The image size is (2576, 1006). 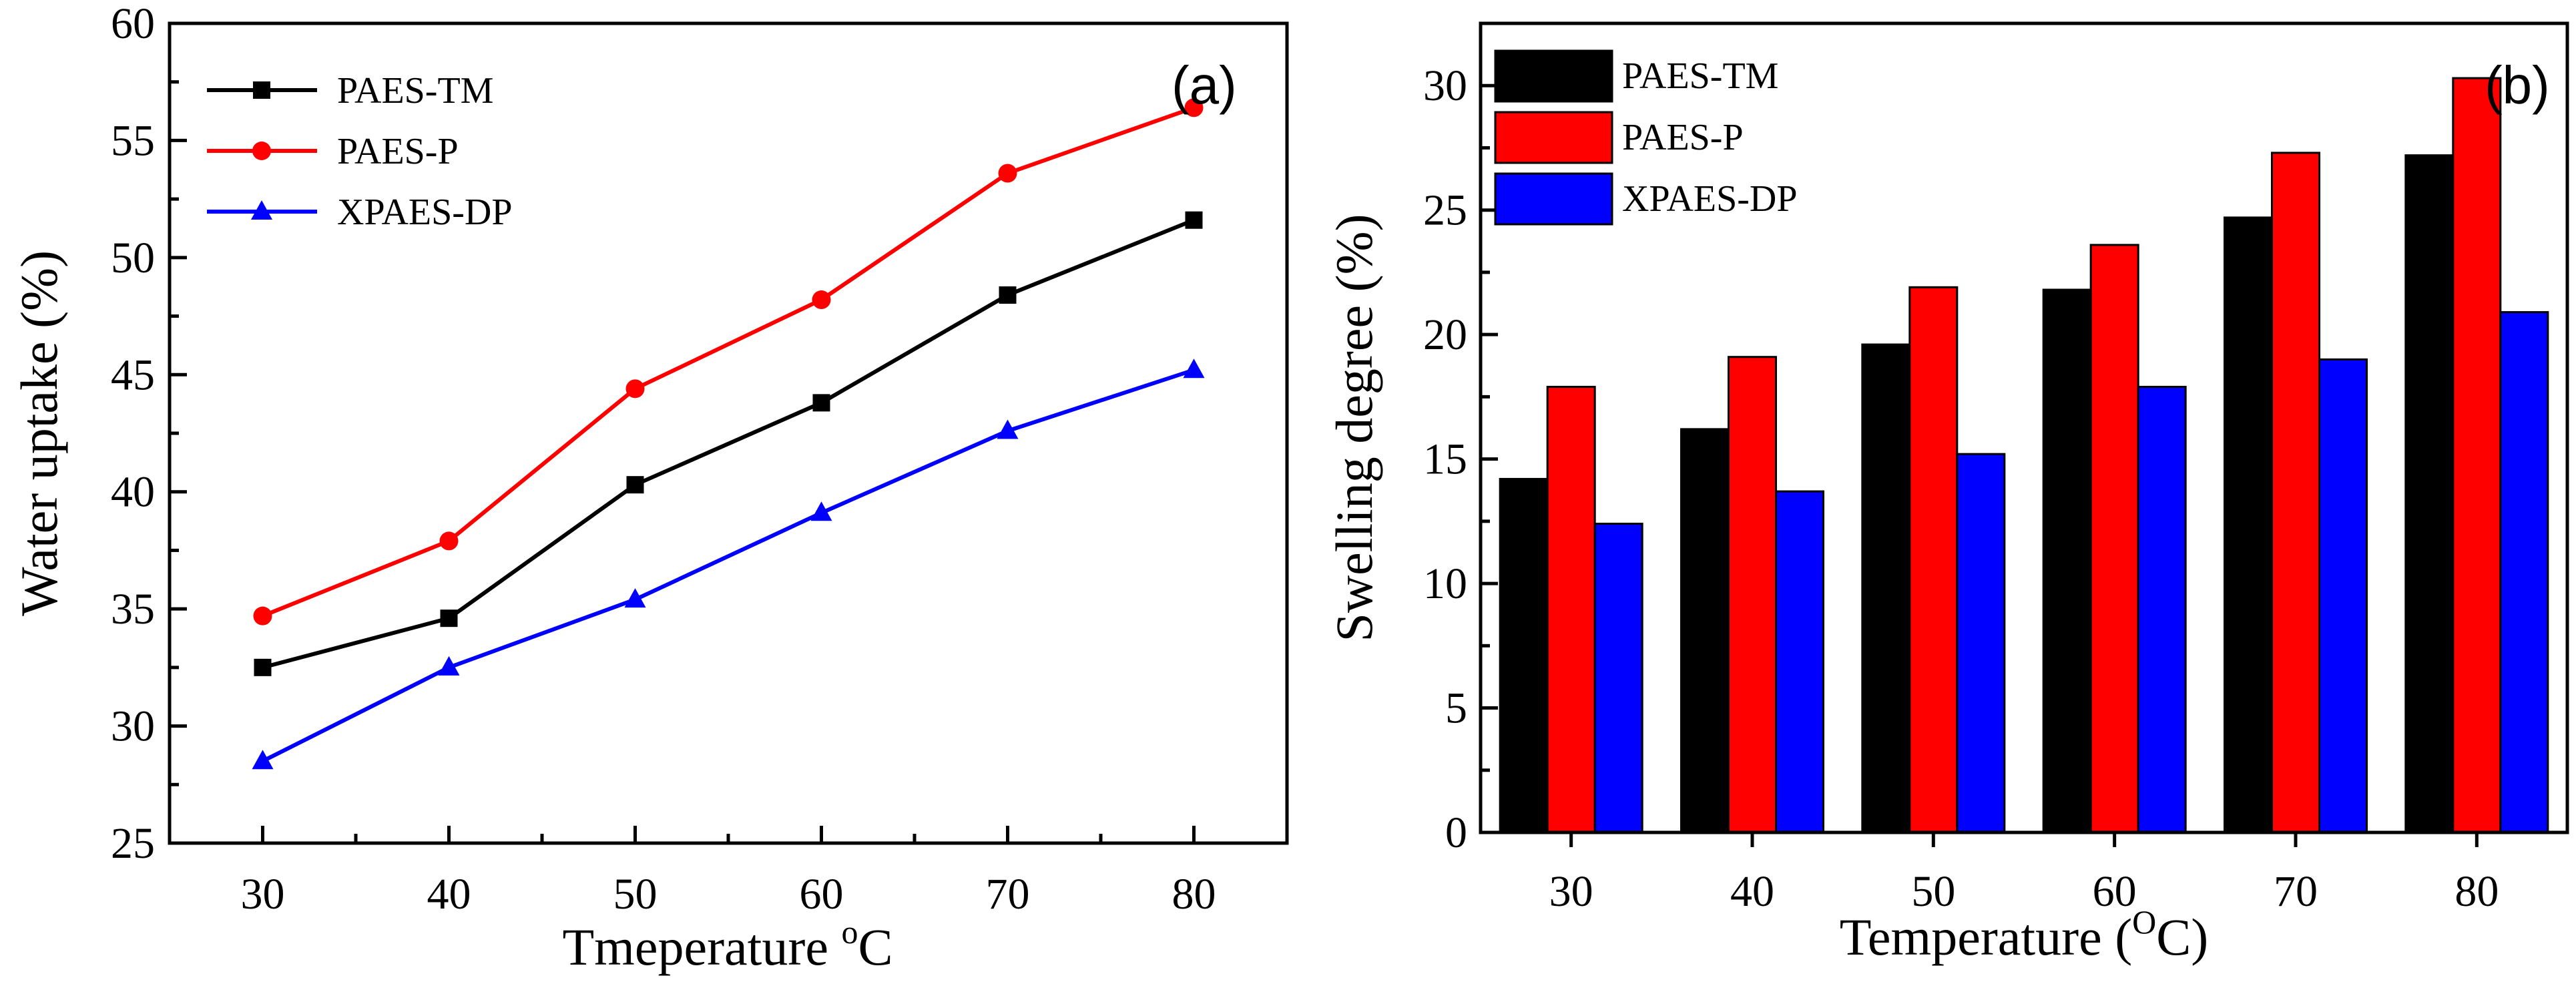 I want to click on y-tick-label: 45, so click(x=133, y=375).